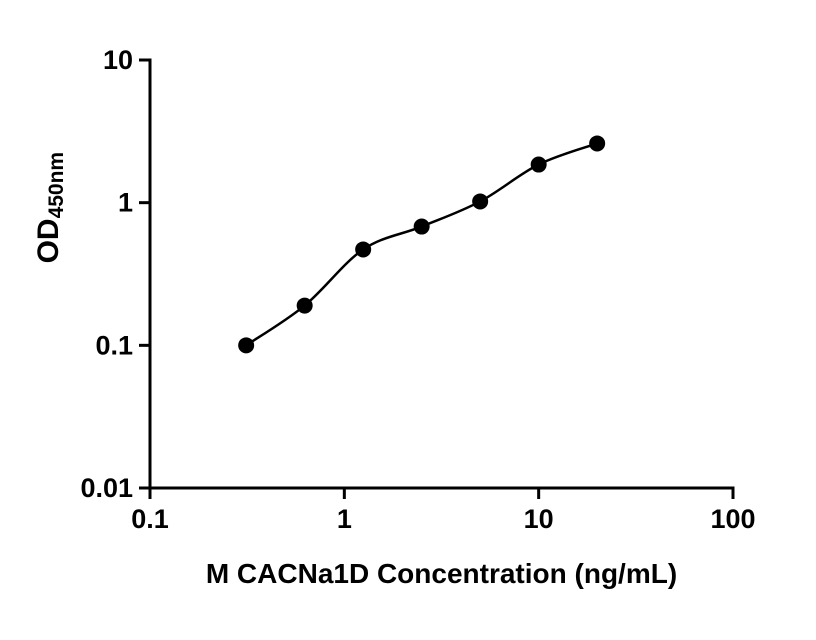 The image size is (816, 640). What do you see at coordinates (50, 208) in the screenshot?
I see `y-axis-label: OD450nm` at bounding box center [50, 208].